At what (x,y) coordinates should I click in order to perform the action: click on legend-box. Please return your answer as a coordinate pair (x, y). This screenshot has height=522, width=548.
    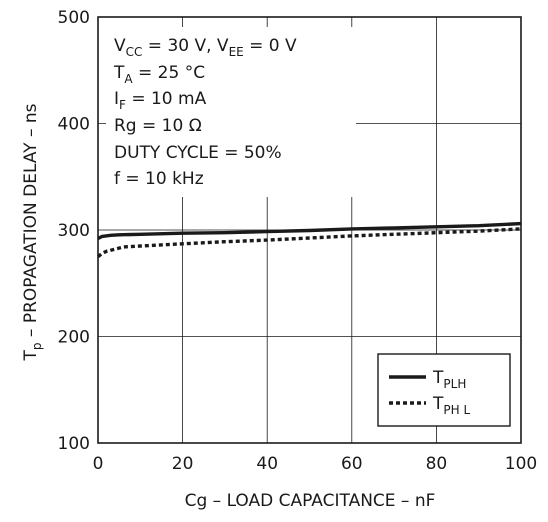
    Looking at the image, I should click on (444, 390).